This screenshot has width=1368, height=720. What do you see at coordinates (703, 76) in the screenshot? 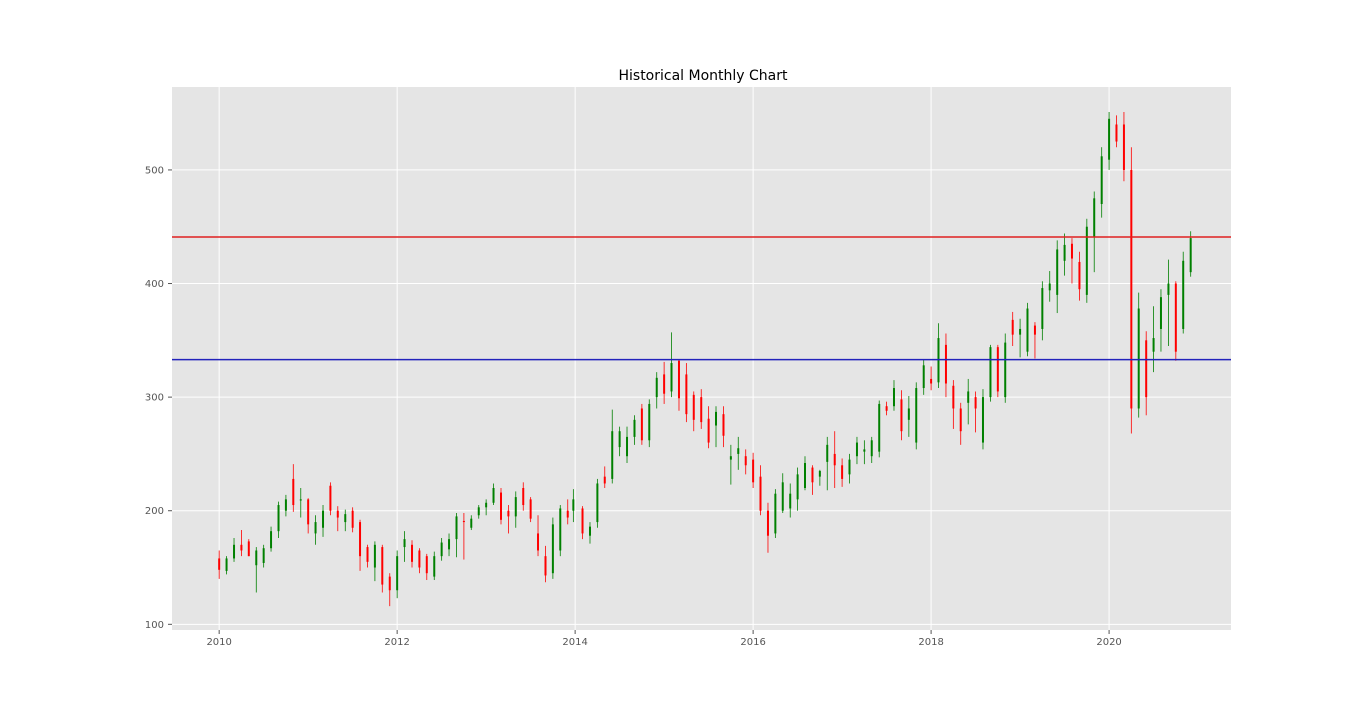
I see `chart-title: Historical Monthly Chart` at bounding box center [703, 76].